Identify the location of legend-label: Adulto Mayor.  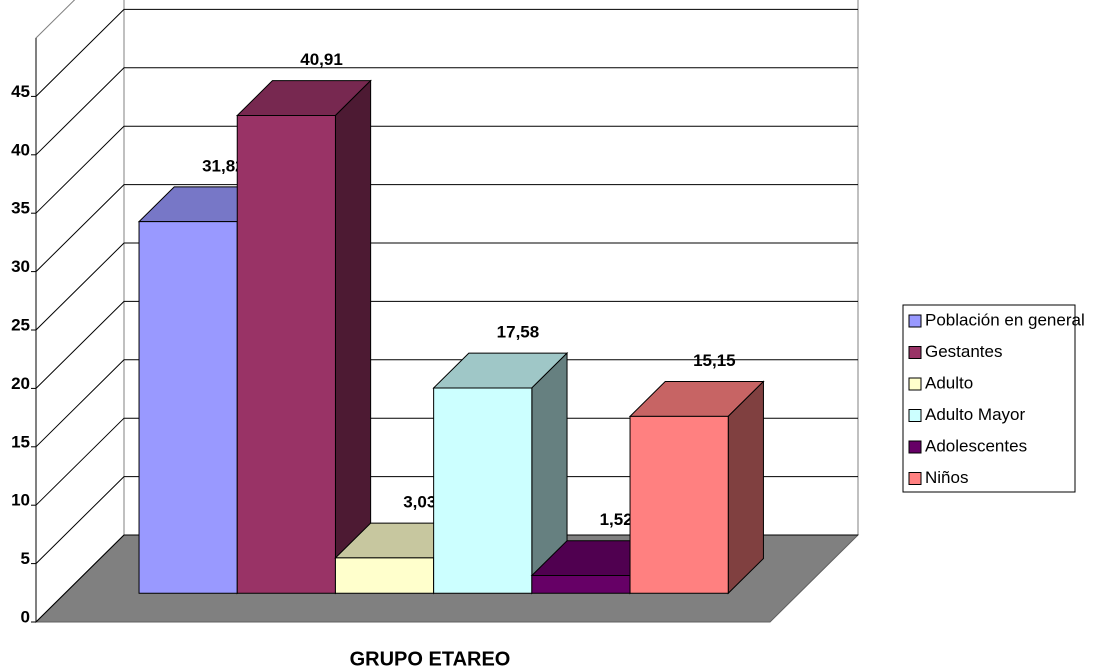
(975, 414).